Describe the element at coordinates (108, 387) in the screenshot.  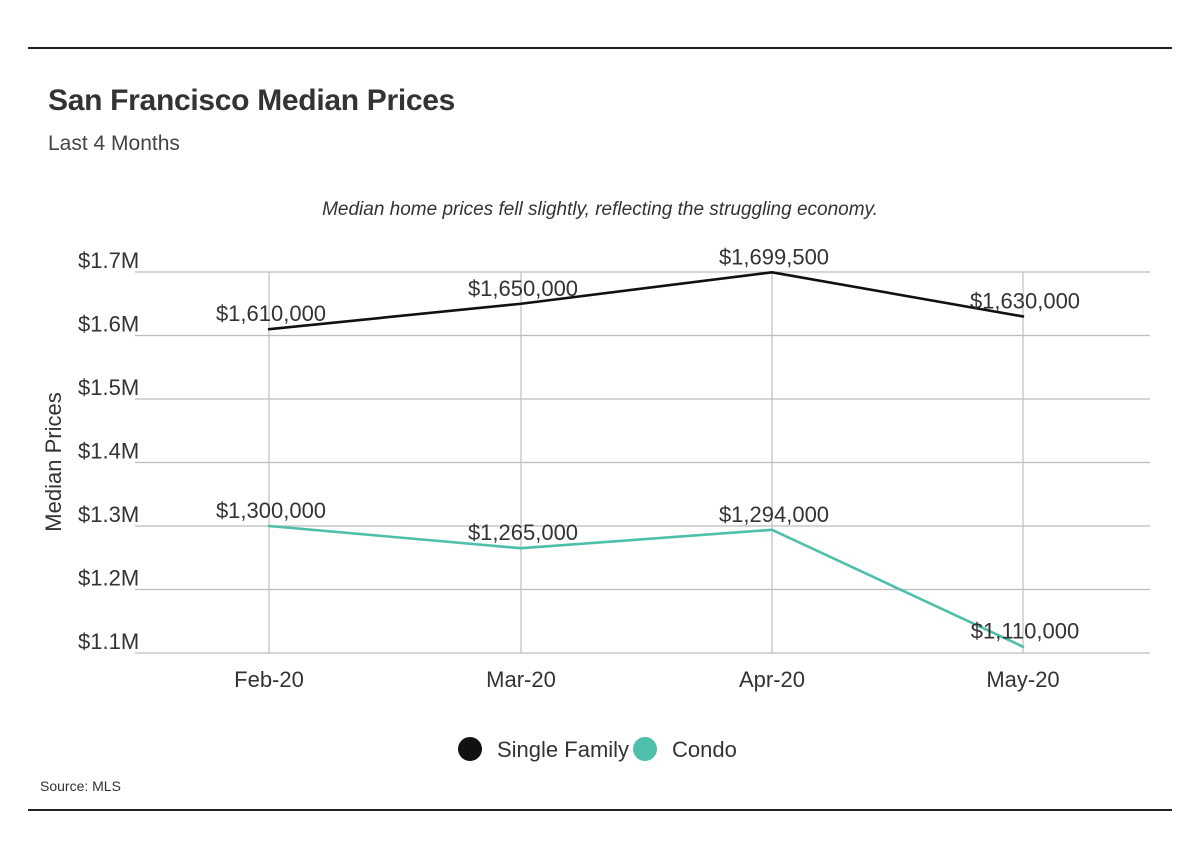
I see `y-tick-label: $1.5M` at that location.